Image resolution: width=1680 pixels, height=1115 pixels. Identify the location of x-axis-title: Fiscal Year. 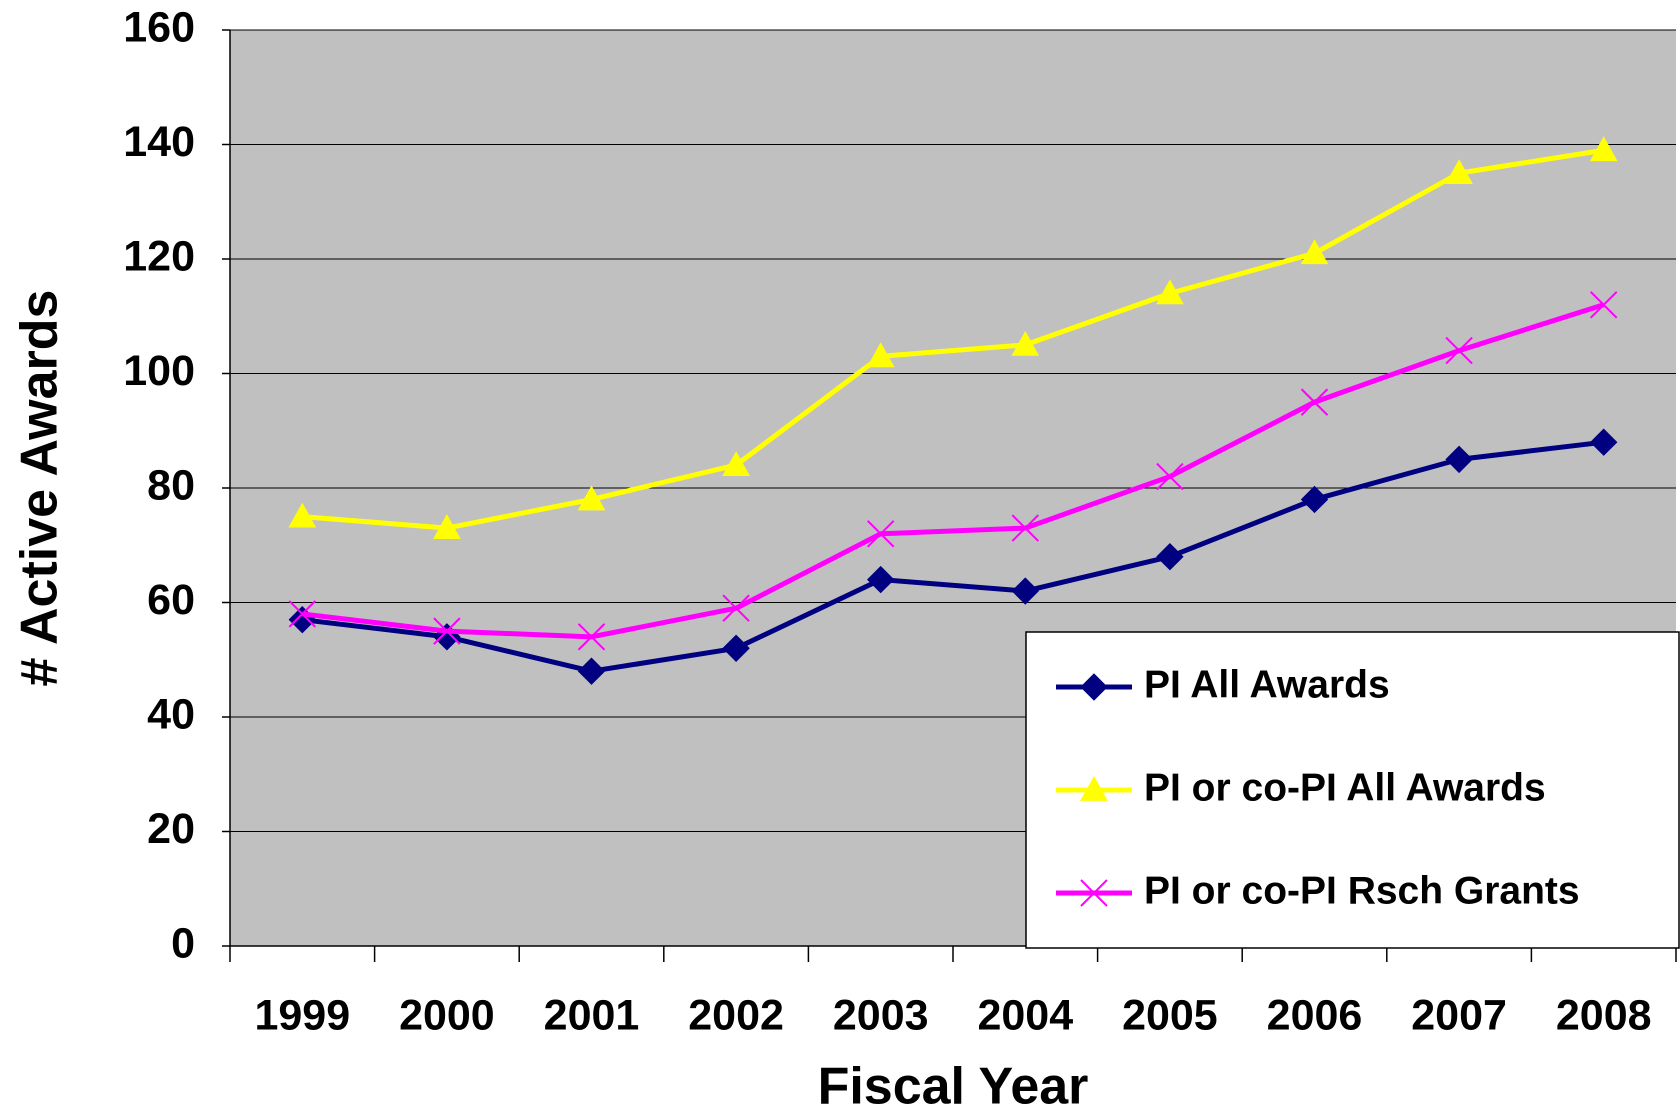
(953, 1086).